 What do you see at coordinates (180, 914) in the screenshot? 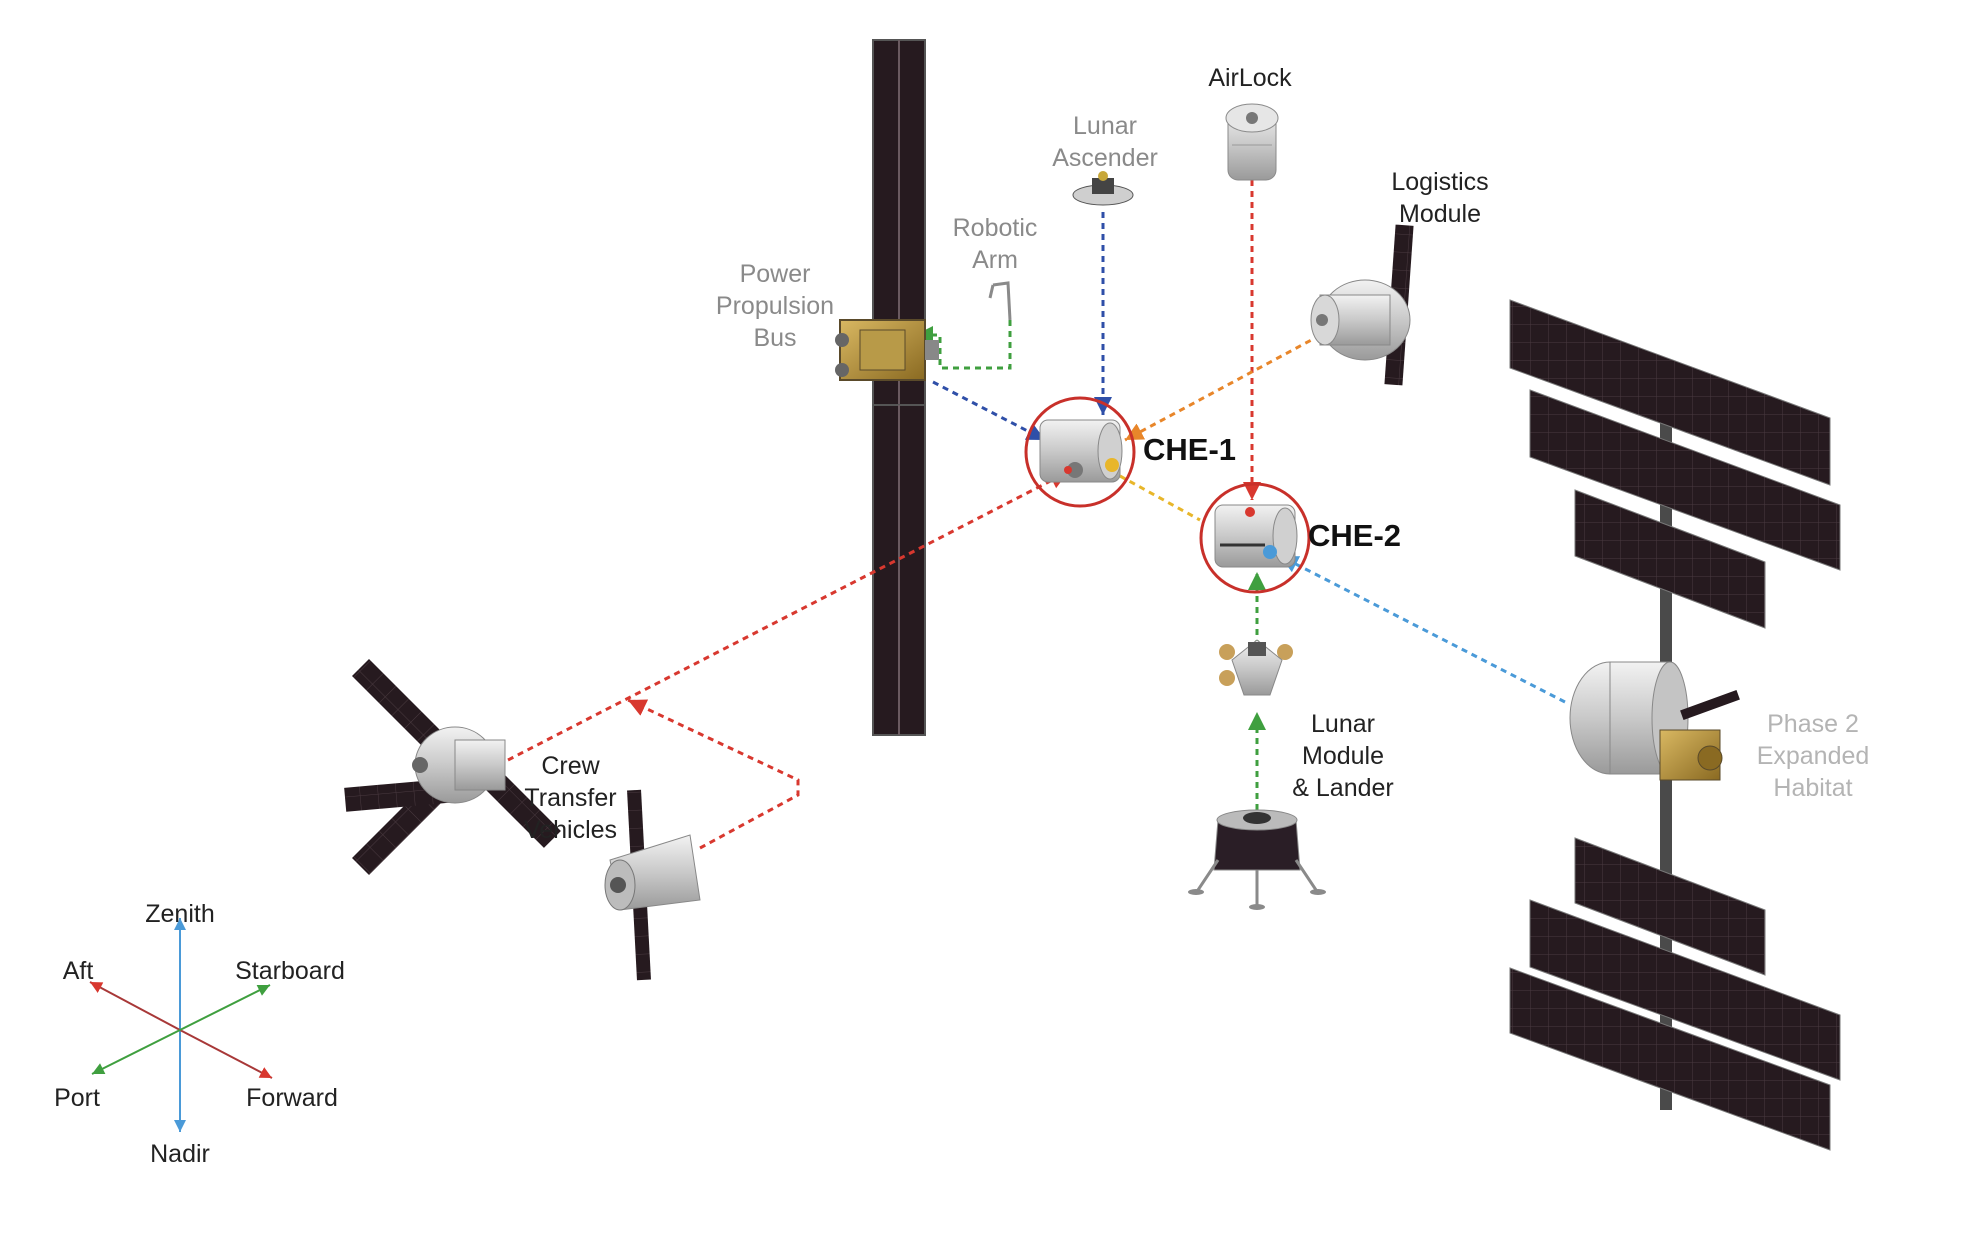
I see `zenith-label: Zenith` at bounding box center [180, 914].